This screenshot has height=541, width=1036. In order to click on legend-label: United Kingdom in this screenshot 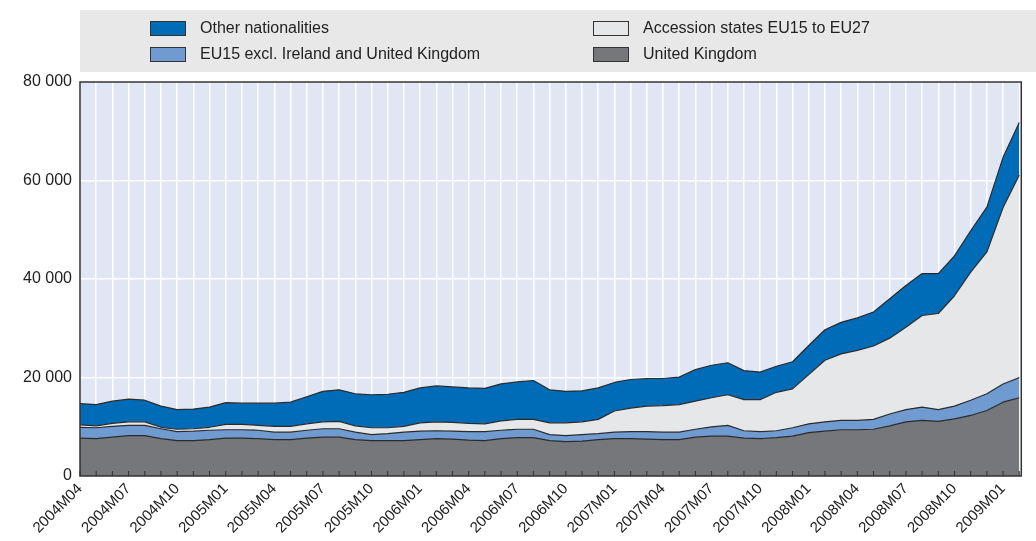, I will do `click(700, 54)`.